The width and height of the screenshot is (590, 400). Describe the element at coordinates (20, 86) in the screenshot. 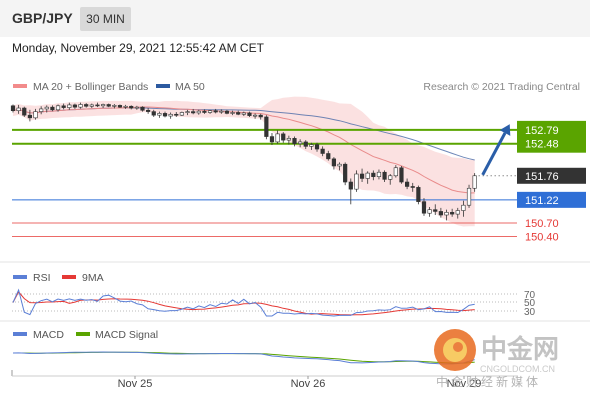

I see `ma20-legend-swatch` at that location.